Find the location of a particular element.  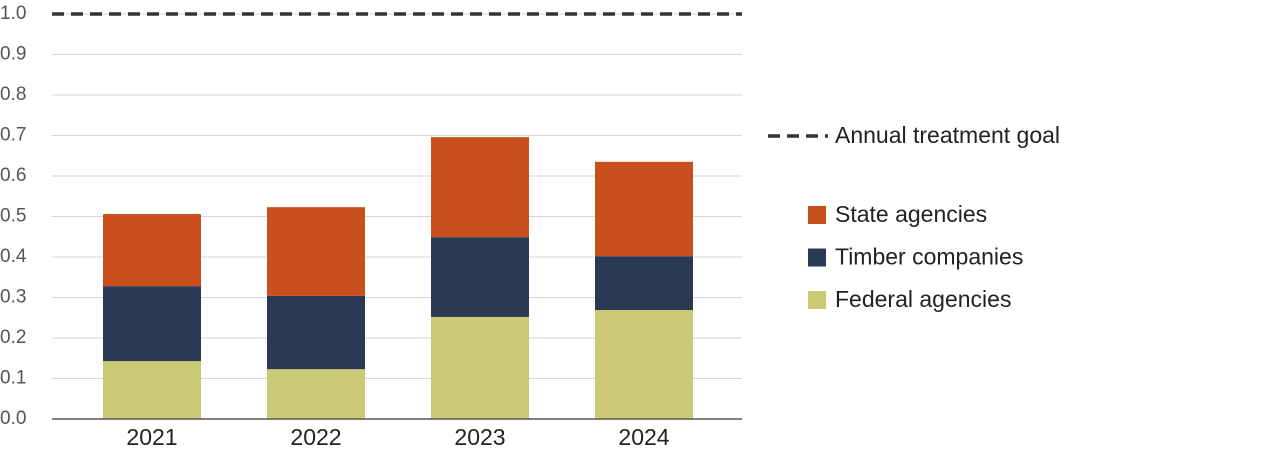

legend-label: State agencies is located at coordinates (911, 214).